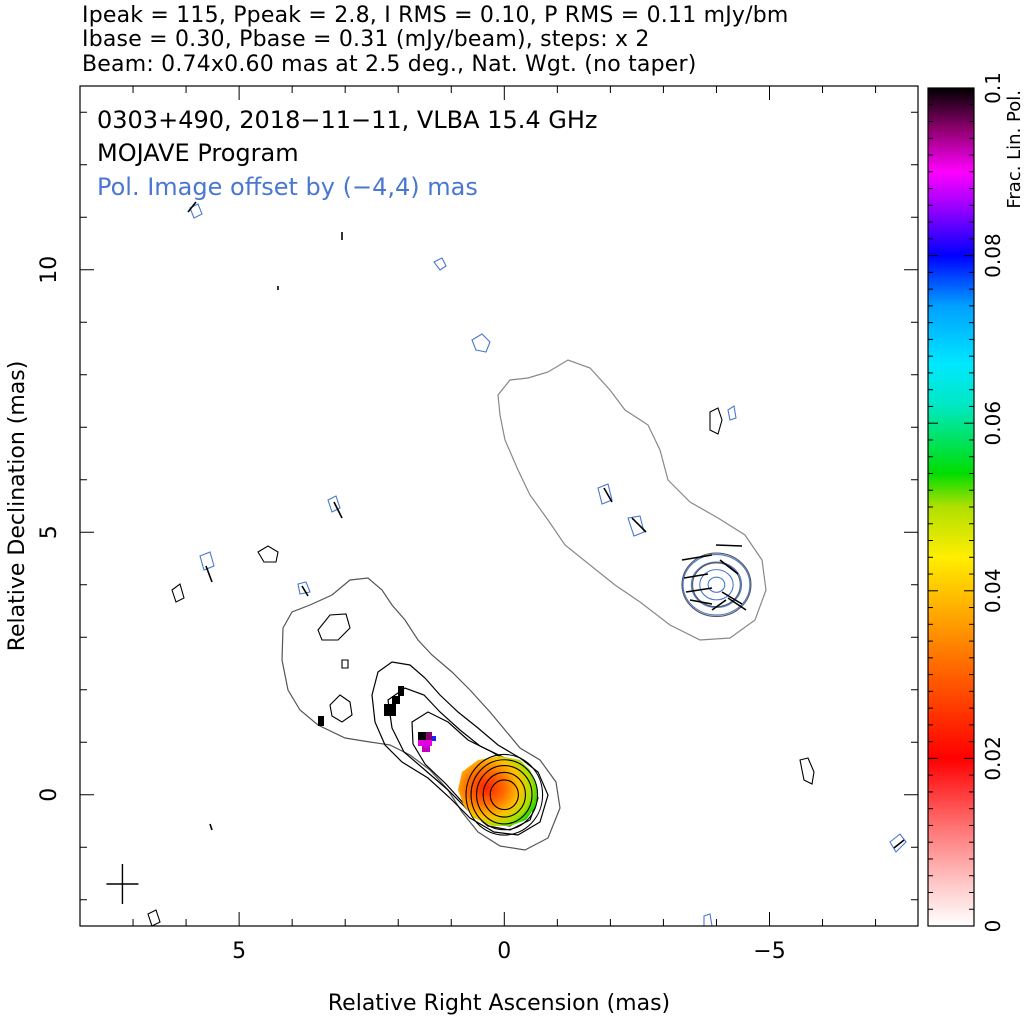 This screenshot has height=1020, width=1027. I want to click on x-tick-label: −5, so click(769, 951).